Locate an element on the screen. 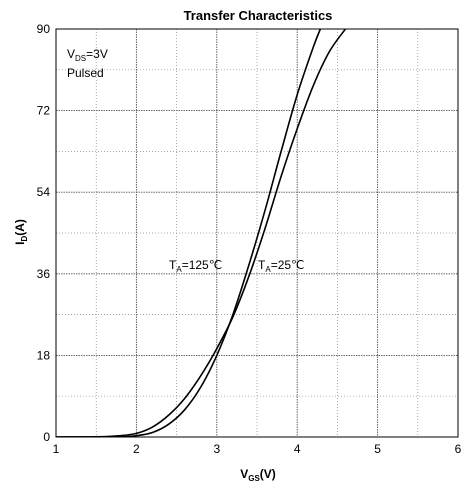  x-tick-label: 4 is located at coordinates (297, 449).